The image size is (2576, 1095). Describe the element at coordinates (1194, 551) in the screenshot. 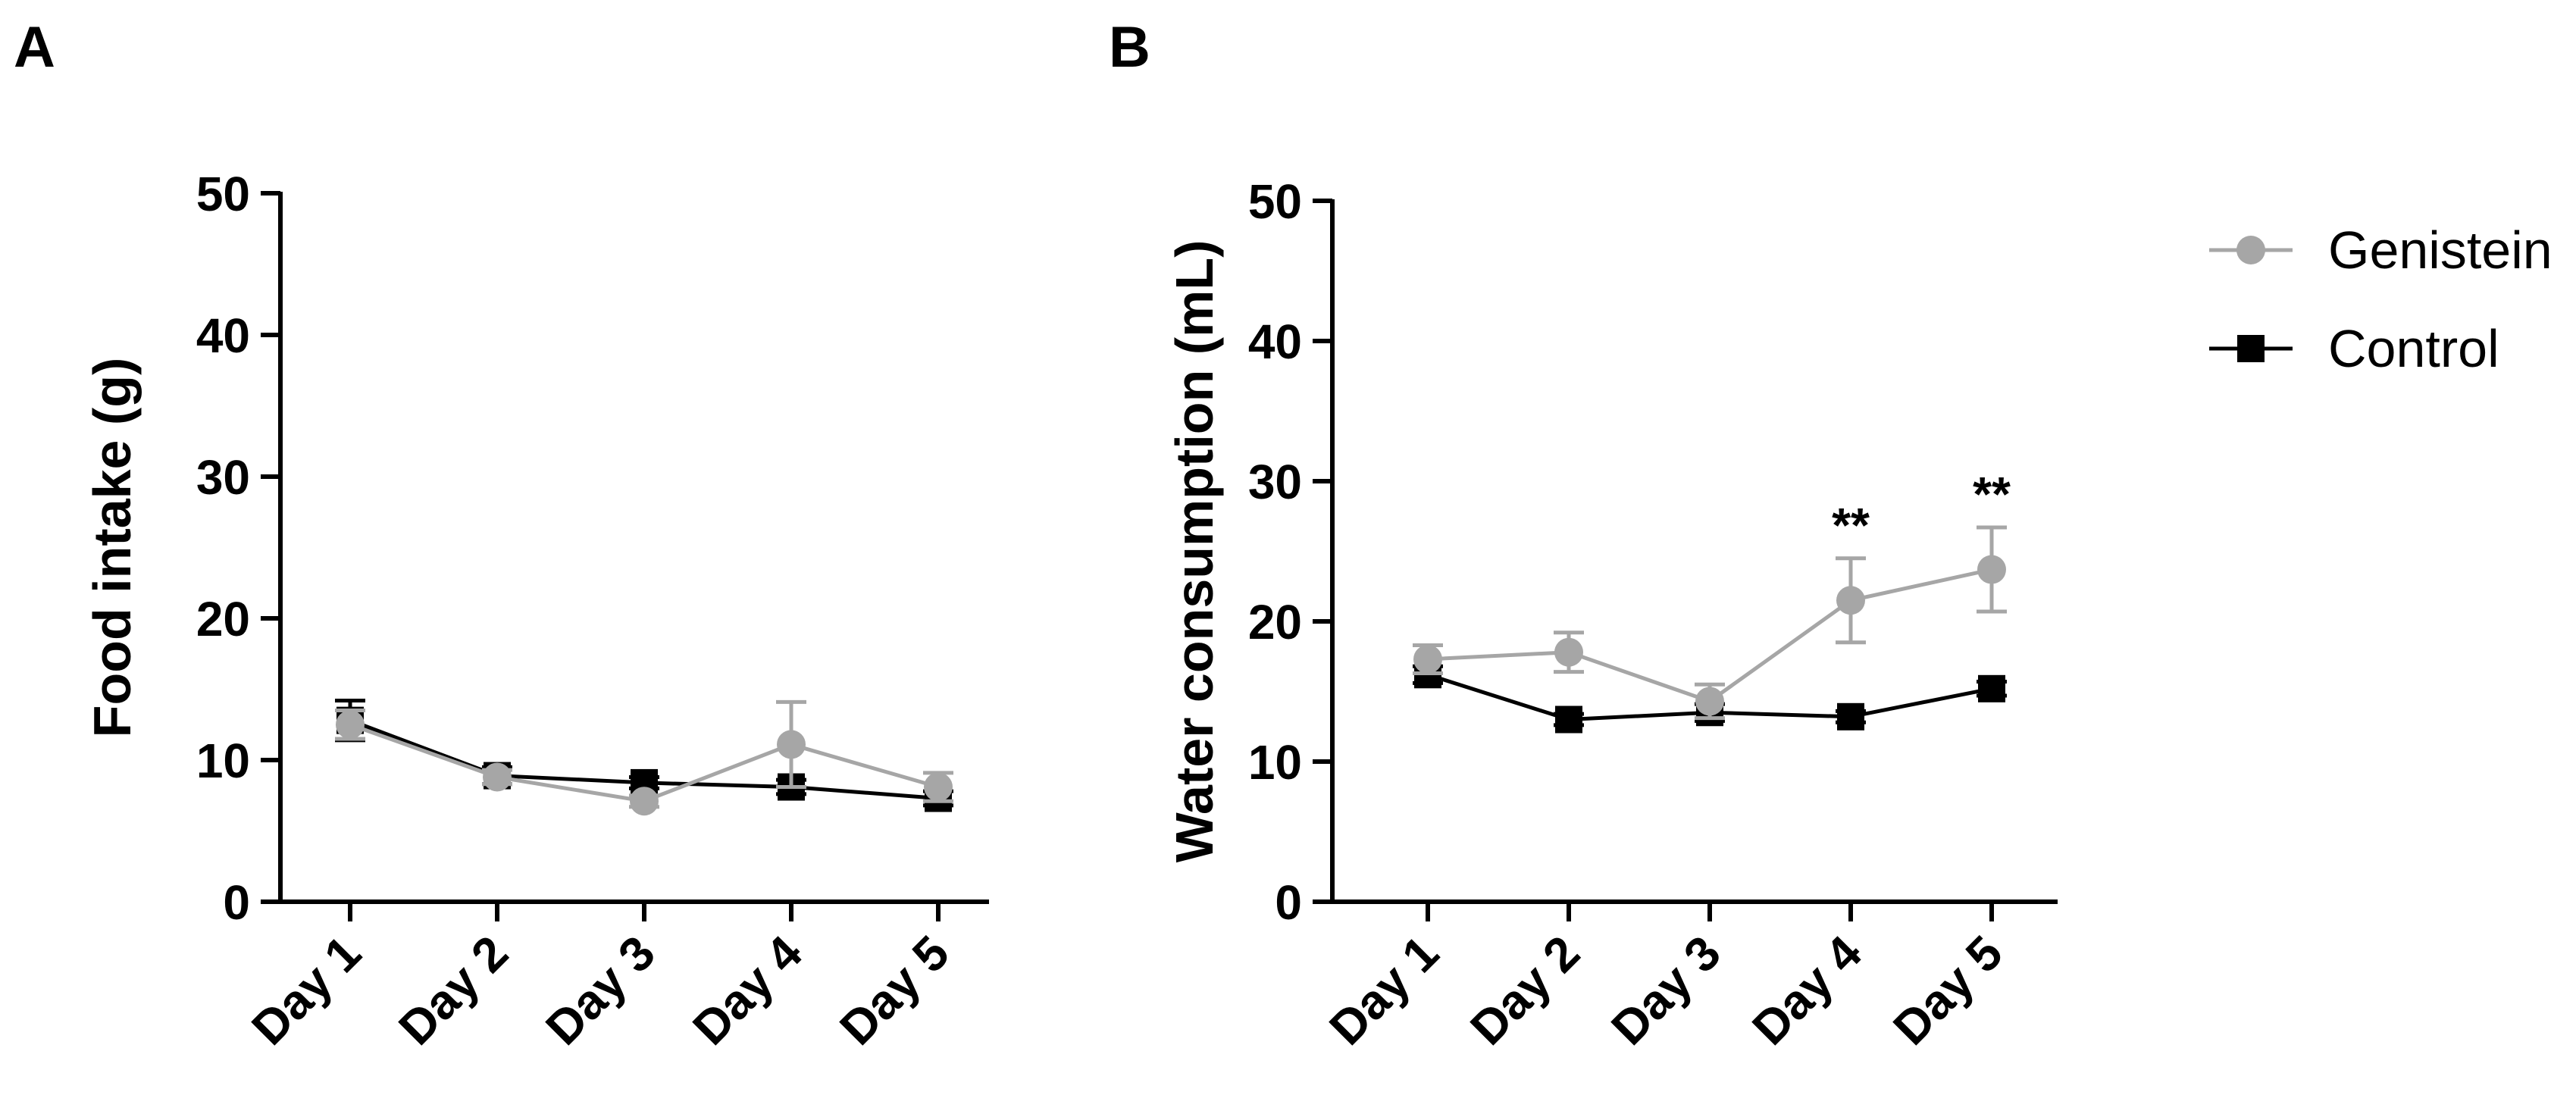

I see `y-axis-title: Water consumption (mL)` at that location.